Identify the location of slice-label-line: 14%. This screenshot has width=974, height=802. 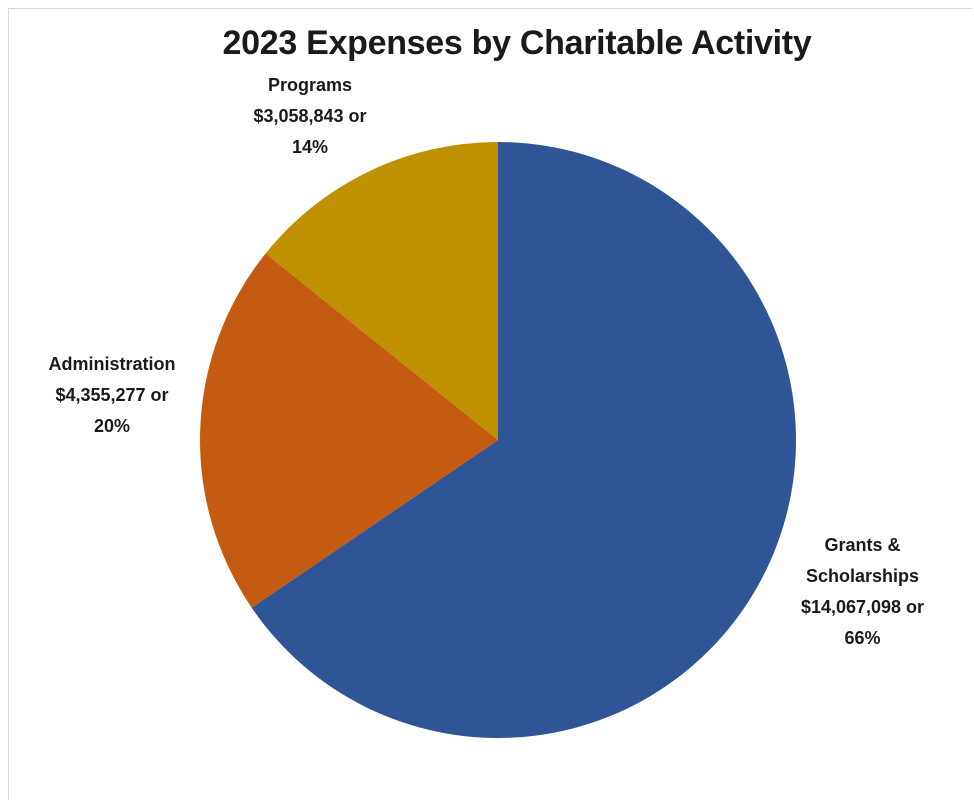
(310, 147).